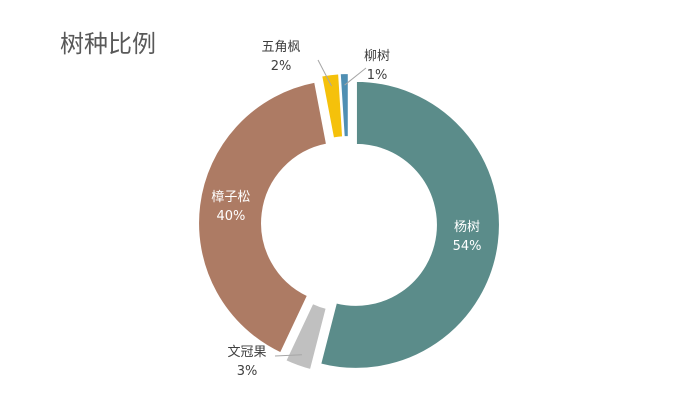 Image resolution: width=684 pixels, height=400 pixels. What do you see at coordinates (230, 197) in the screenshot?
I see `slice-label-name-2: 樟子松` at bounding box center [230, 197].